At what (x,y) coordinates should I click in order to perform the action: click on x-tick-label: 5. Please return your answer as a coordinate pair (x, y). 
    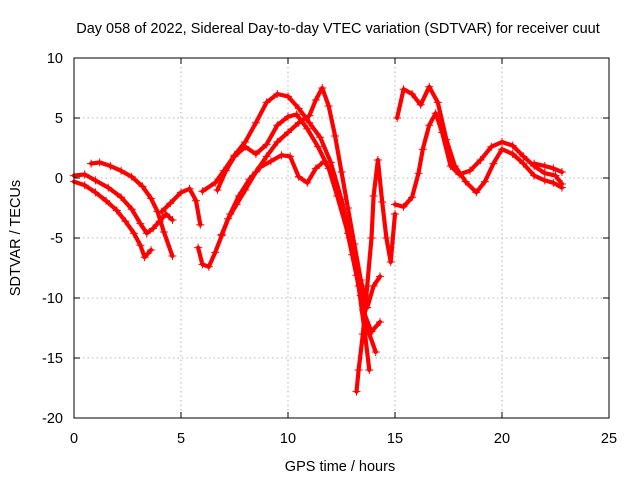
    Looking at the image, I should click on (181, 439).